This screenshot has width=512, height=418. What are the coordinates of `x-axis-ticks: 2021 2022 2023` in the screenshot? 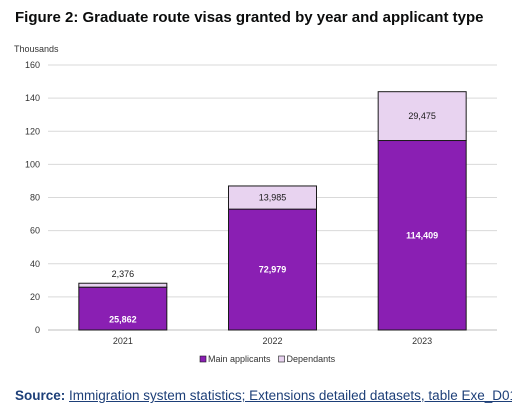 It's located at (272, 341).